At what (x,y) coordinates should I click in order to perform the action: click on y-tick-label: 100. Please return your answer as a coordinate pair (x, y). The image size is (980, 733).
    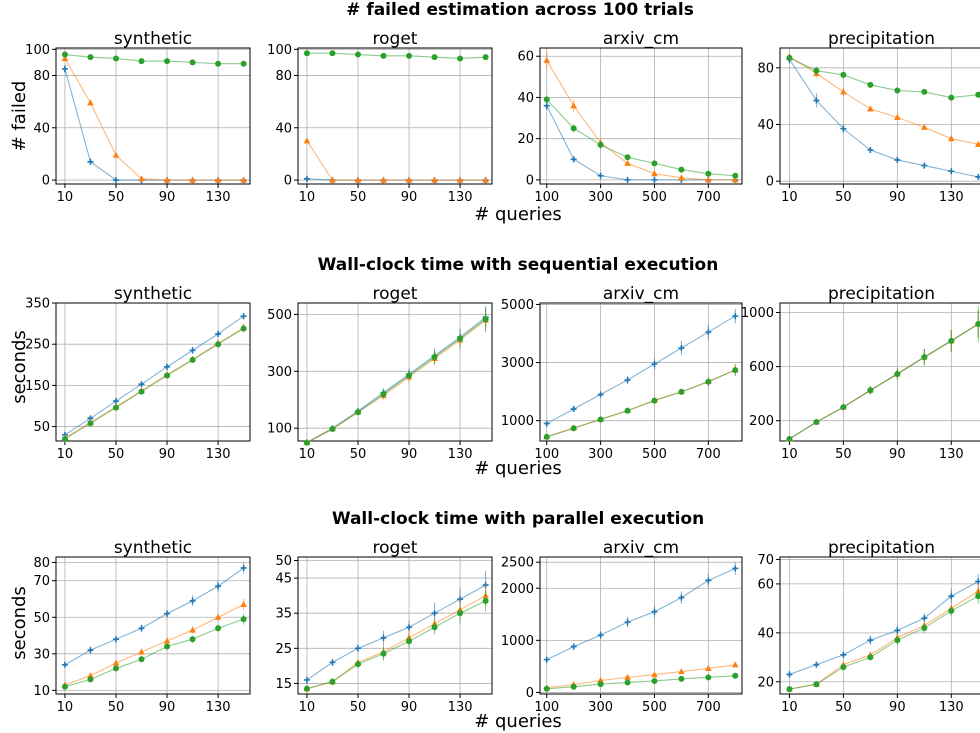
    Looking at the image, I should click on (279, 50).